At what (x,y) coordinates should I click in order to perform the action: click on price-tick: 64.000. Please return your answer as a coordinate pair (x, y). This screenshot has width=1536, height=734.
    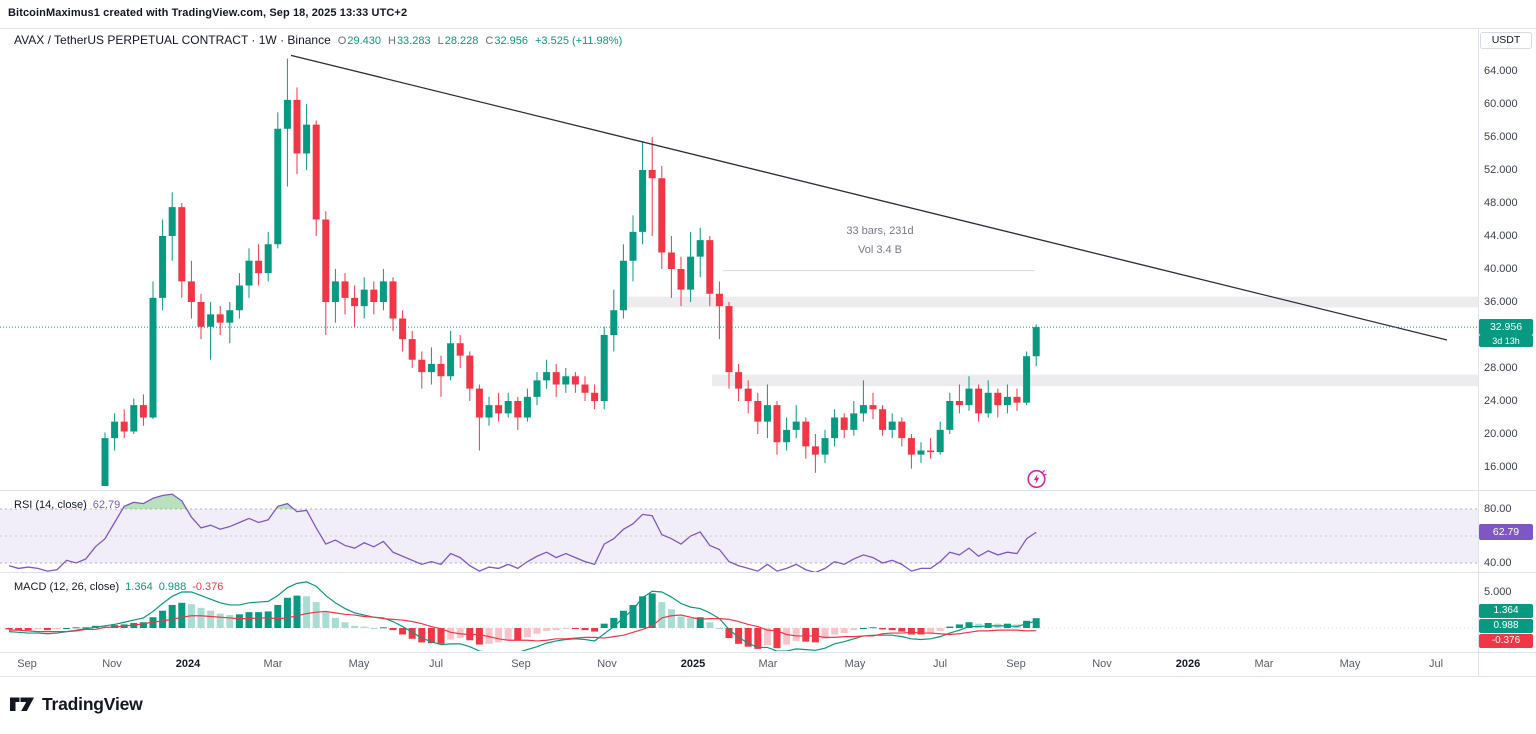
    Looking at the image, I should click on (1501, 71).